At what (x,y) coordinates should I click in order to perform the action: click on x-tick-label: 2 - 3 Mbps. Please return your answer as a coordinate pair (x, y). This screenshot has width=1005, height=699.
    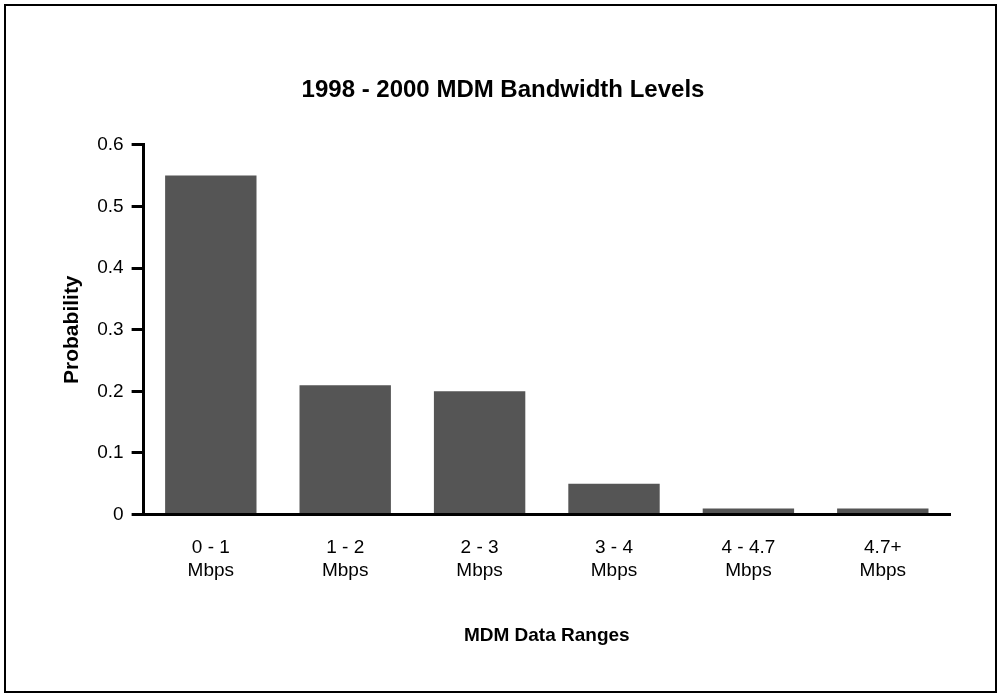
    Looking at the image, I should click on (479, 558).